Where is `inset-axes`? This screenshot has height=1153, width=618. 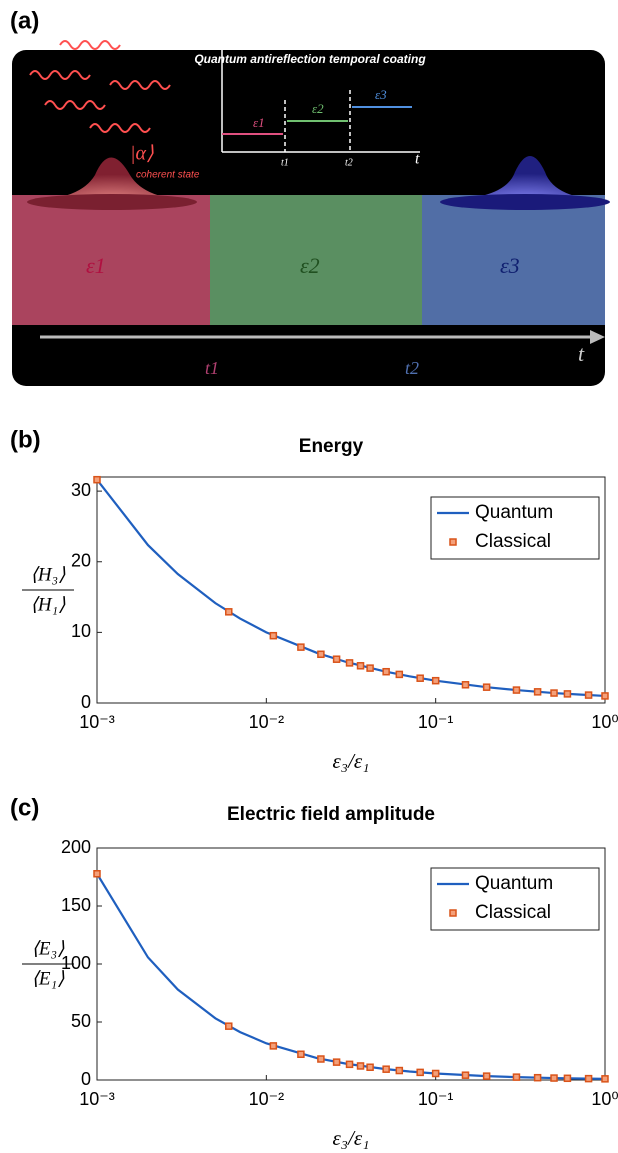 inset-axes is located at coordinates (320, 89).